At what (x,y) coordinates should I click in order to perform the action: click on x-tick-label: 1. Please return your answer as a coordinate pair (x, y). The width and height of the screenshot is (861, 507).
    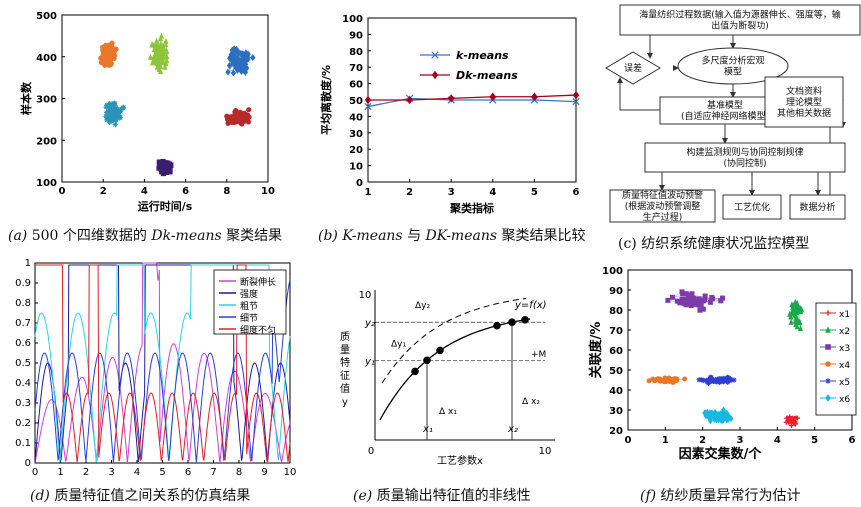
    Looking at the image, I should click on (60, 472).